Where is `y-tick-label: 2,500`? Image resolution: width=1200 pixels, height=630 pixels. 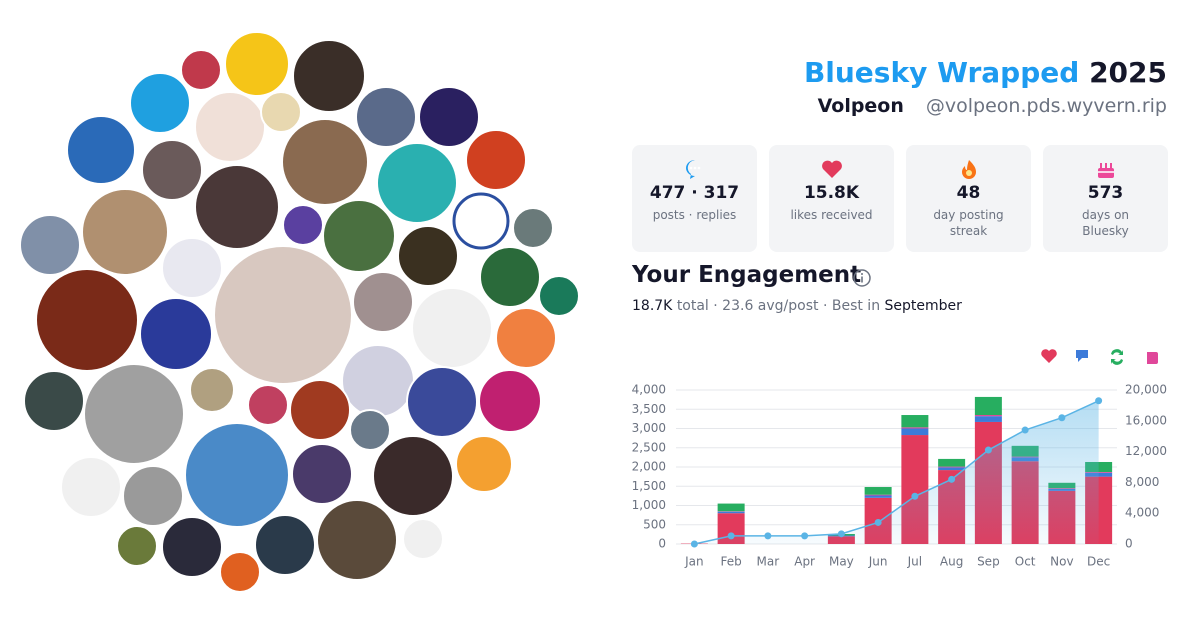
y-tick-label: 2,500 is located at coordinates (649, 447).